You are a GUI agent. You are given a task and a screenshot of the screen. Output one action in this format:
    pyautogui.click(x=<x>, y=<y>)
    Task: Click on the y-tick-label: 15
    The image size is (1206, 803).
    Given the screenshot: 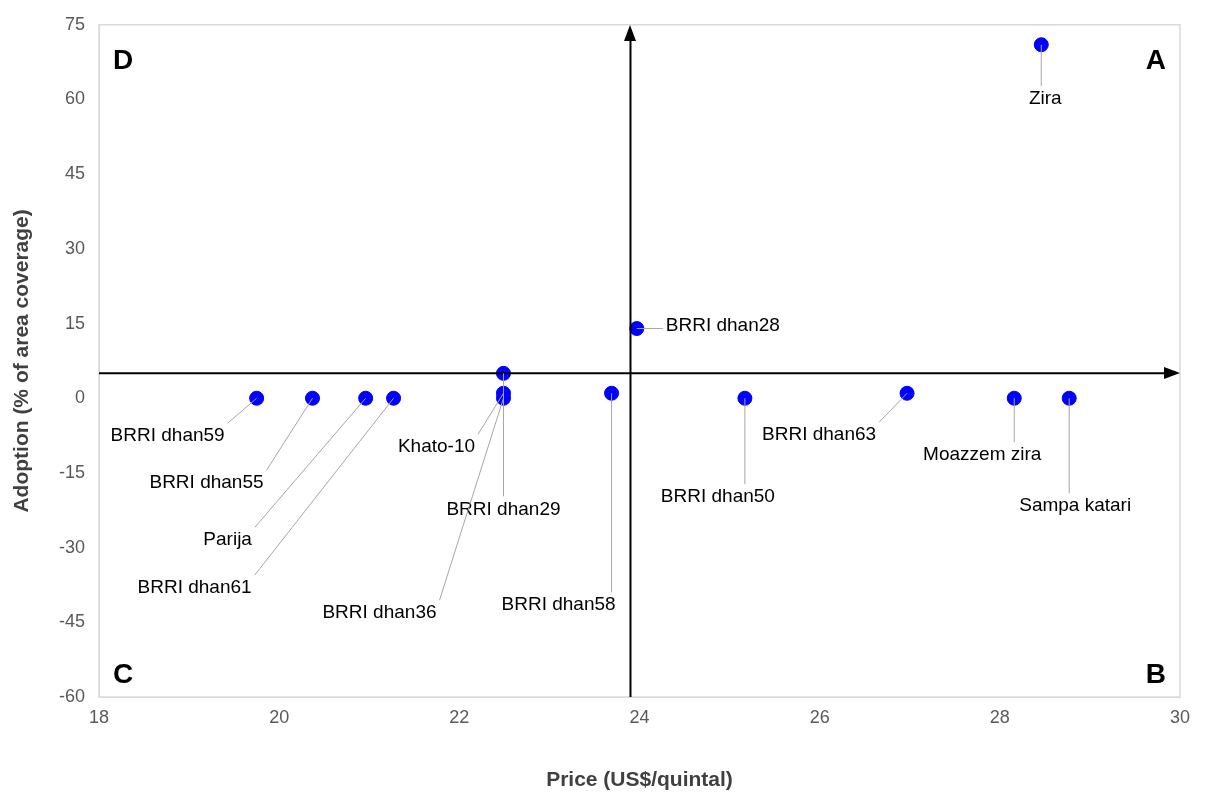 What is the action you would take?
    pyautogui.click(x=74, y=322)
    